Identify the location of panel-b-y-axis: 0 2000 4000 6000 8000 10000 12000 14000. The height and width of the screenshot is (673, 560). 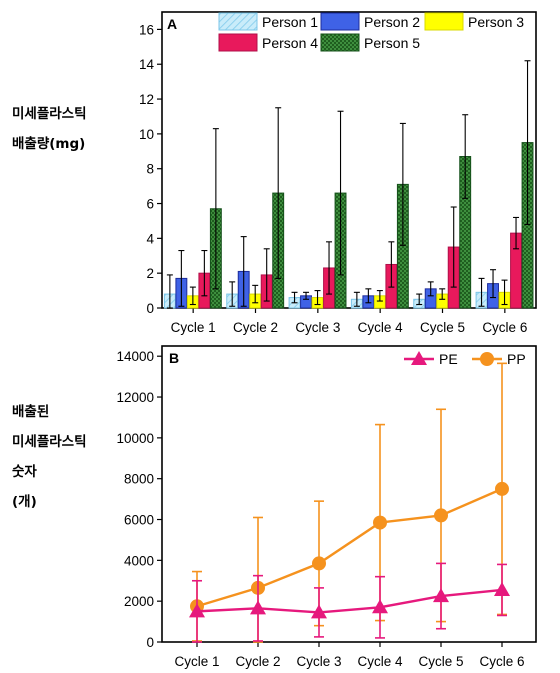
(139, 499).